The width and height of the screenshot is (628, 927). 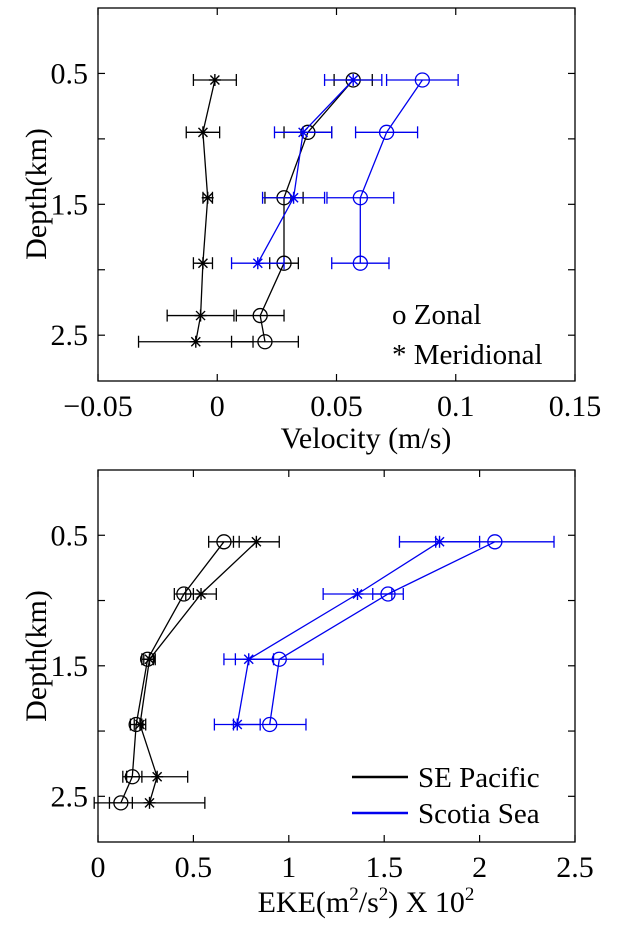 I want to click on x-tick-label: 1, so click(x=288, y=867).